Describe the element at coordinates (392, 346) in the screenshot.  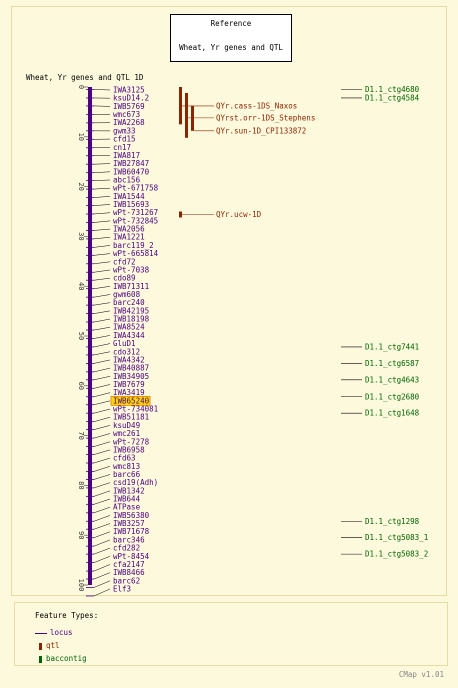
I see `contig-label: D1.1_ctg7441` at that location.